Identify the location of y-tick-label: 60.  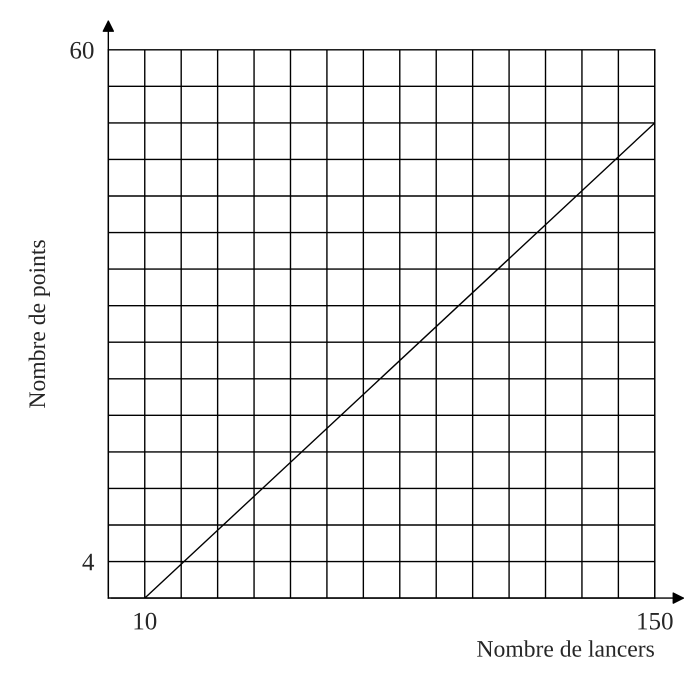
(82, 50).